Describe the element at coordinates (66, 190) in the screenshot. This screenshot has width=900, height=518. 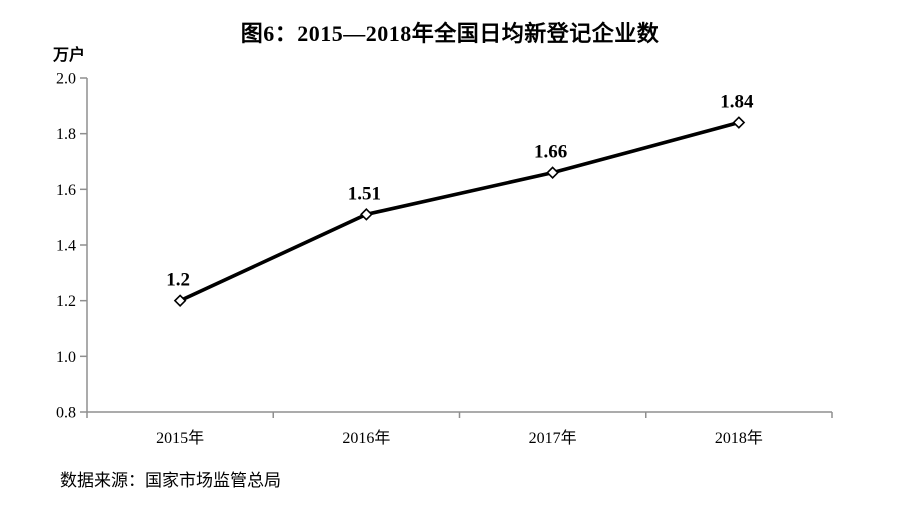
I see `y-axis-tick-label: 1.6` at that location.